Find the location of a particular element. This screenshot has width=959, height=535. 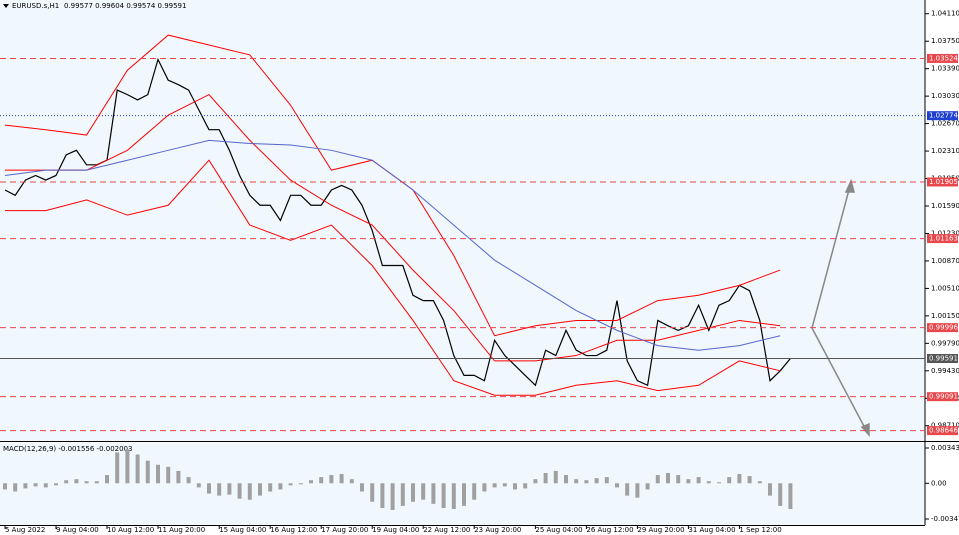

y-tick-label: 1.03750 is located at coordinates (945, 41).